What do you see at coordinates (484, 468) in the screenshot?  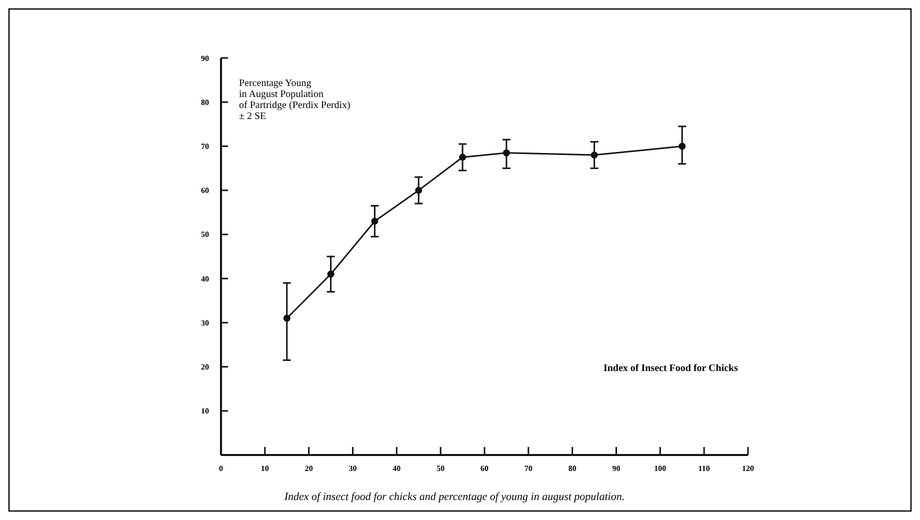 I see `x-tick-label: 60` at bounding box center [484, 468].